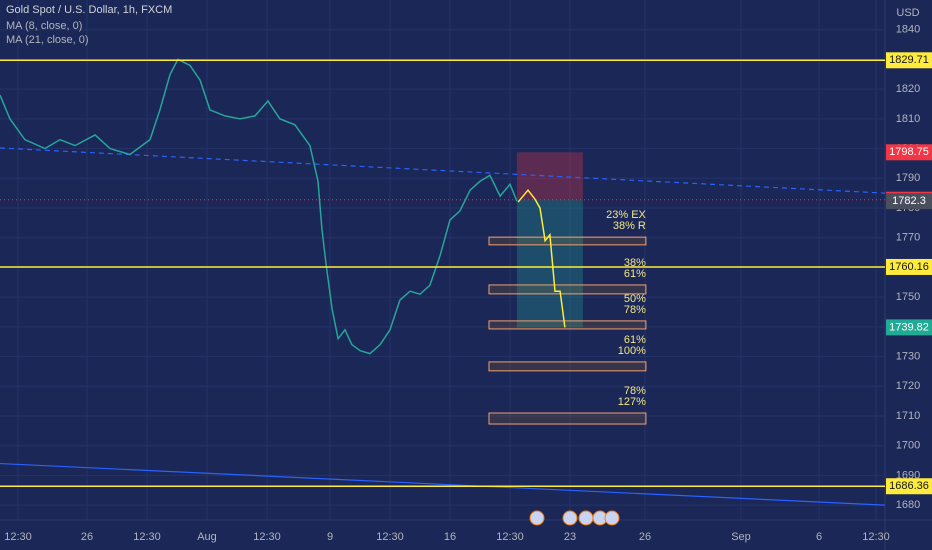 This screenshot has width=932, height=550. Describe the element at coordinates (47, 40) in the screenshot. I see `indicator-label: MA (21, close, 0)` at that location.